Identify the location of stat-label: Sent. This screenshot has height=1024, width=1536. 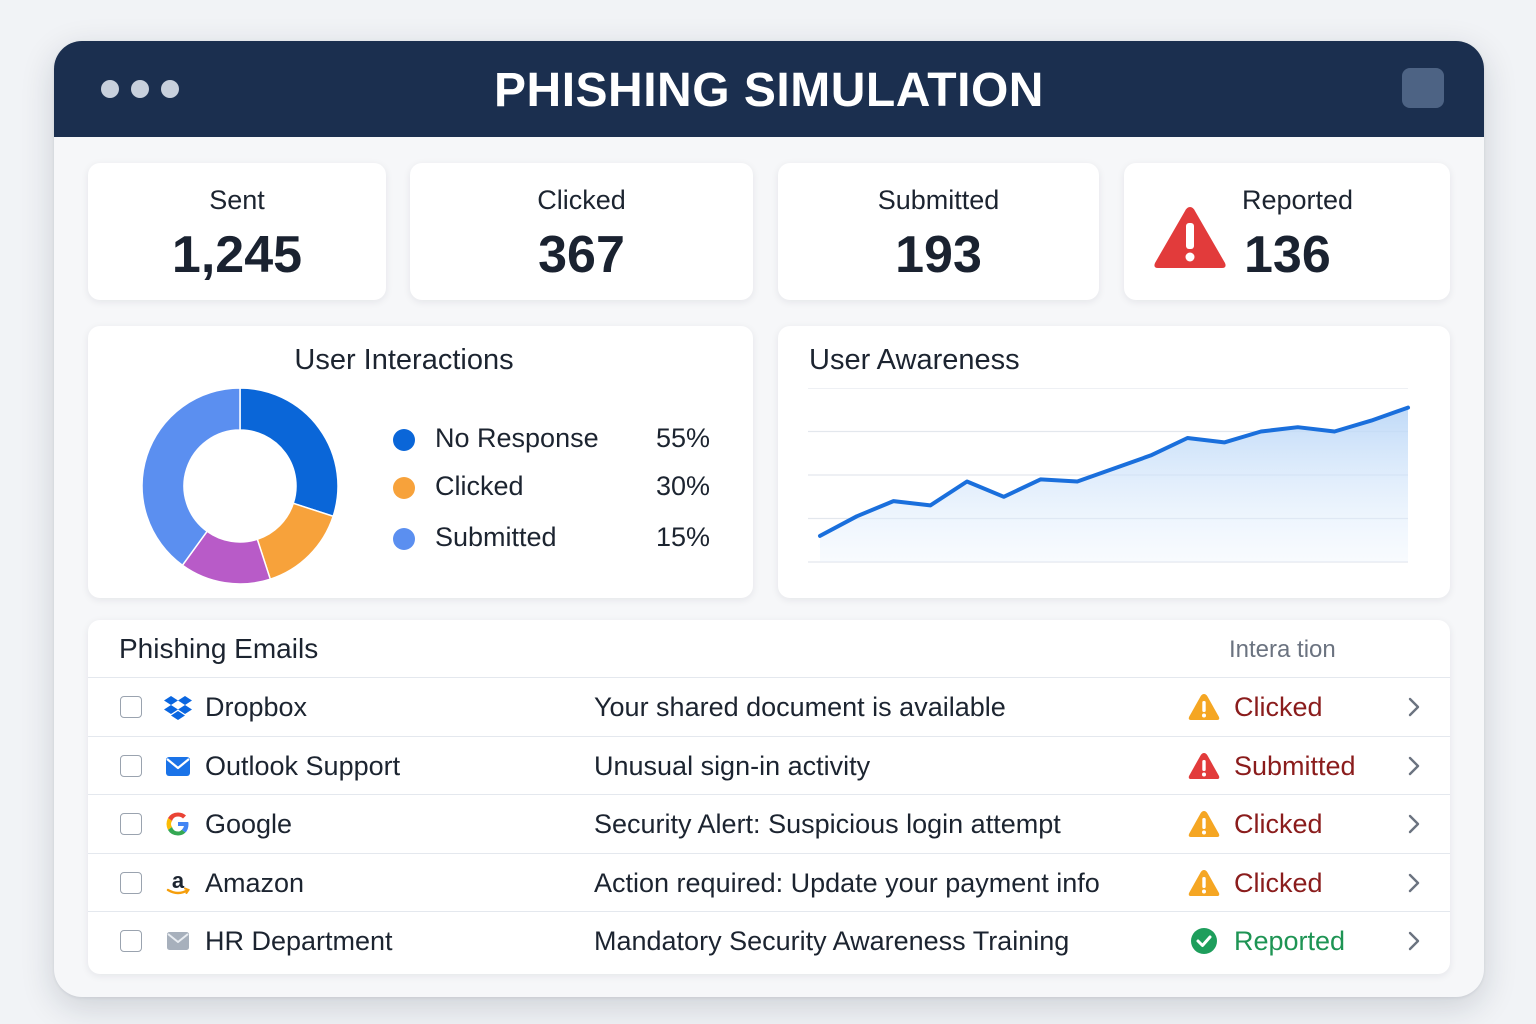
(237, 200).